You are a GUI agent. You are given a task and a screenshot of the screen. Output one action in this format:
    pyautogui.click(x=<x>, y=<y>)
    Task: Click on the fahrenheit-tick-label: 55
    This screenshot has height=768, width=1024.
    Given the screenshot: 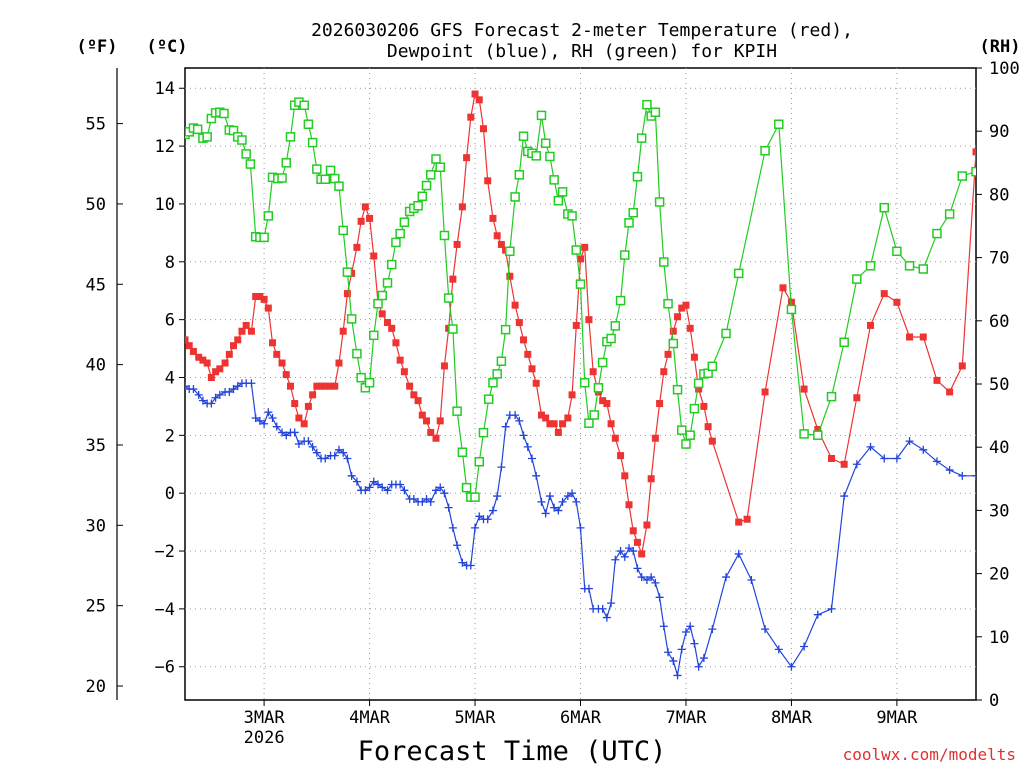 What is the action you would take?
    pyautogui.click(x=96, y=125)
    